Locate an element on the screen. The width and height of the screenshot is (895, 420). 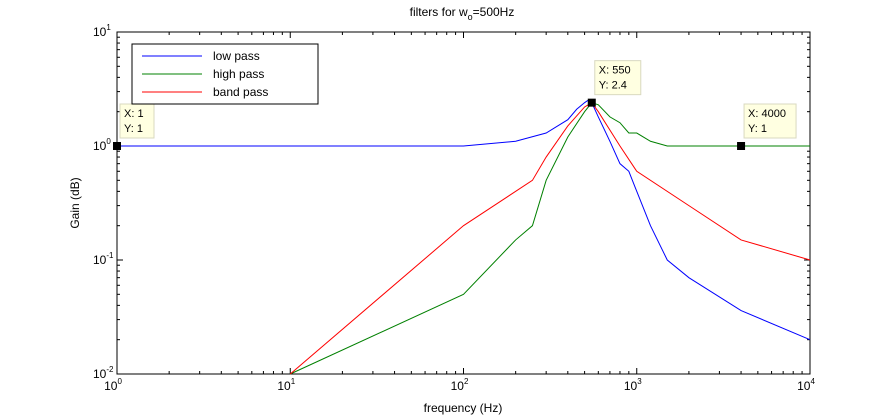
datatip-x-text: X: 1 is located at coordinates (134, 114).